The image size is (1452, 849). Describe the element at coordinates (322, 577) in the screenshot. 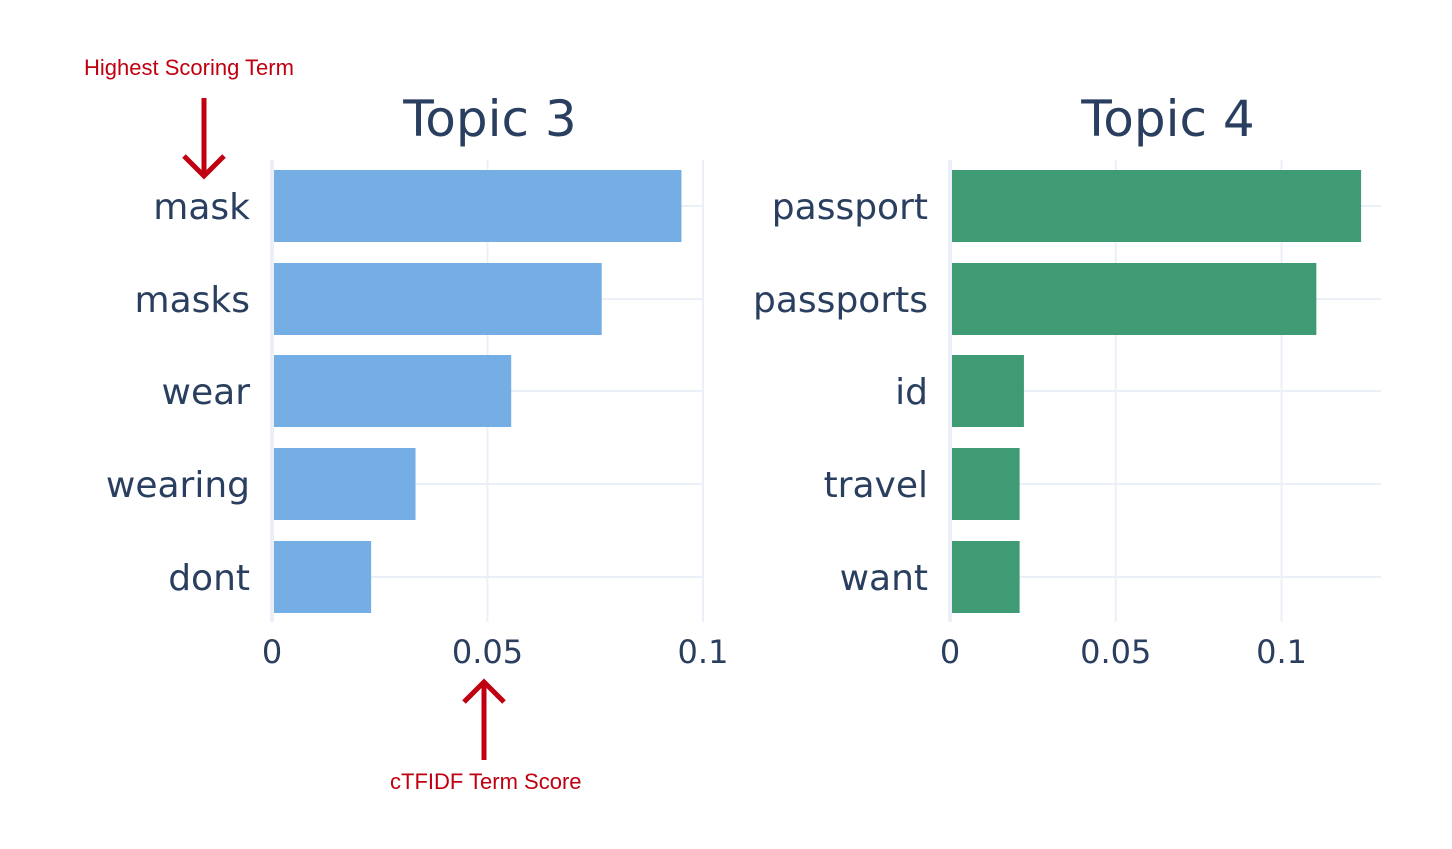

I see `bar-dont` at that location.